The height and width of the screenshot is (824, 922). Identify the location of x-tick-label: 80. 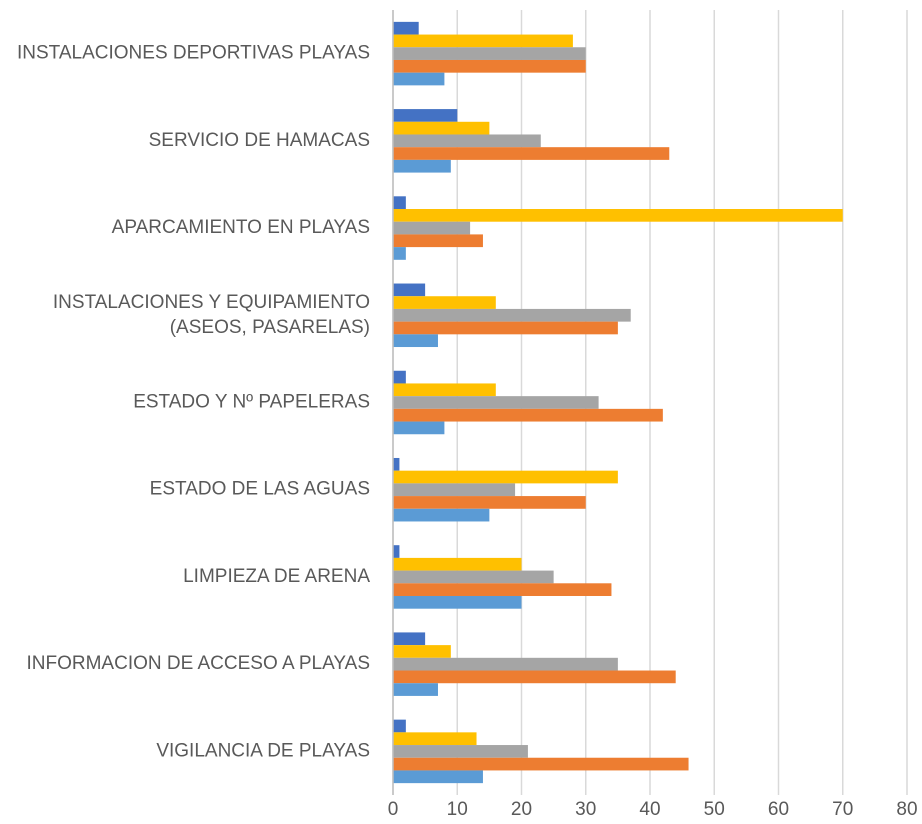
(906, 809).